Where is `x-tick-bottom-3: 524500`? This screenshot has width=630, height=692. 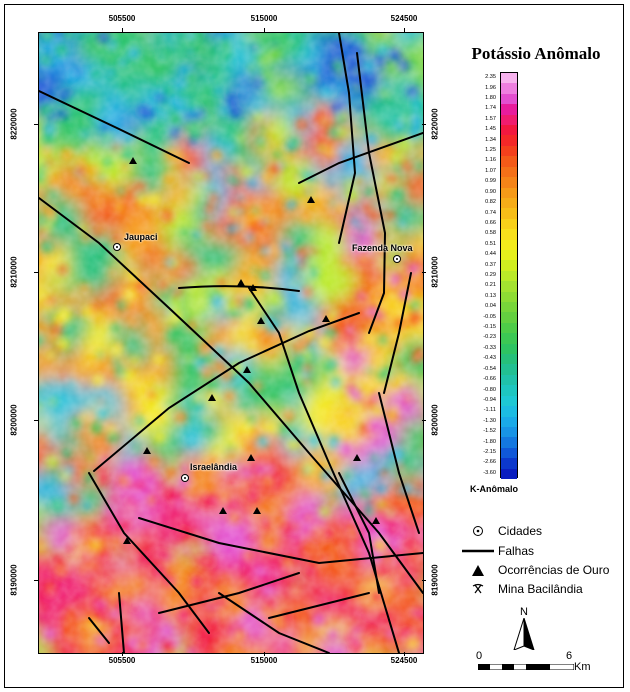 x-tick-bottom-3: 524500 is located at coordinates (404, 660).